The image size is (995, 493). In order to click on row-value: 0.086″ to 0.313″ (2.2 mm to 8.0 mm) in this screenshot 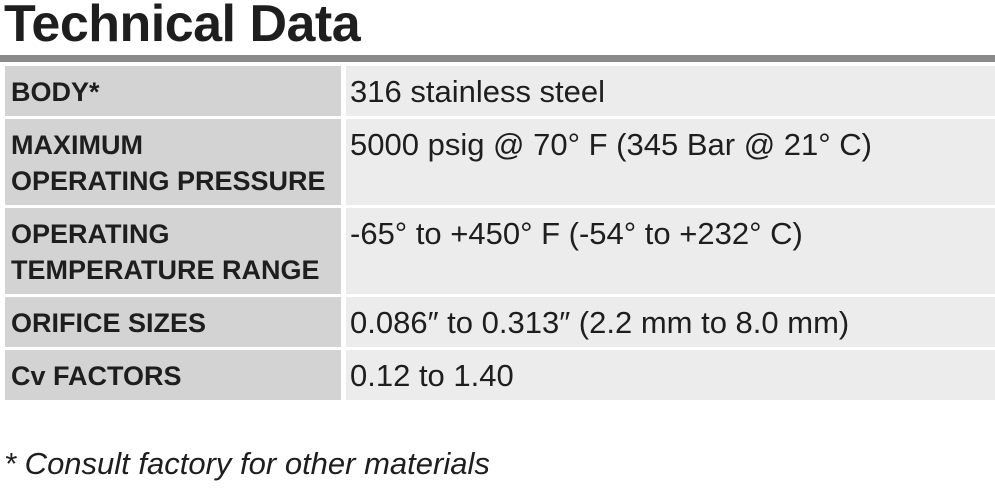, I will do `click(670, 322)`.